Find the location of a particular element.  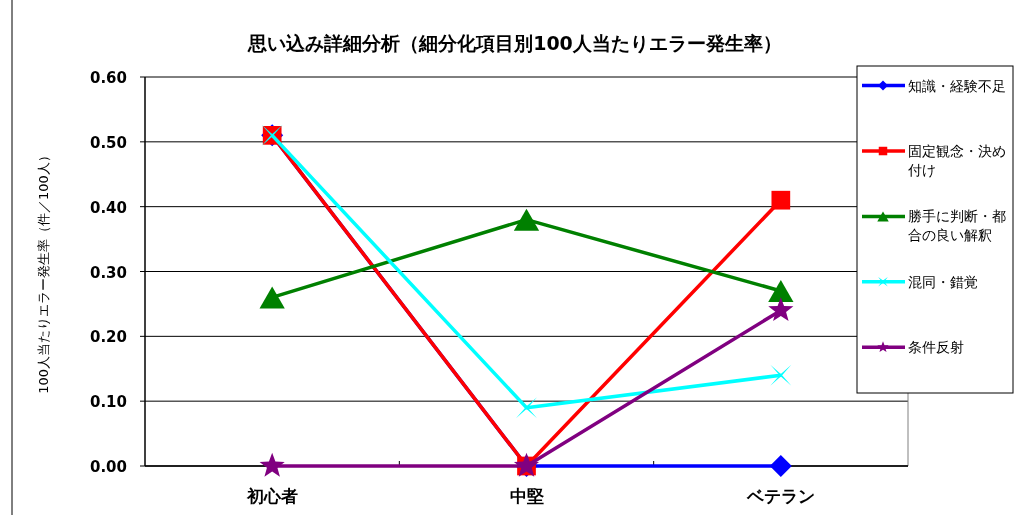

legend-label: 混同・錯覚 is located at coordinates (943, 281).